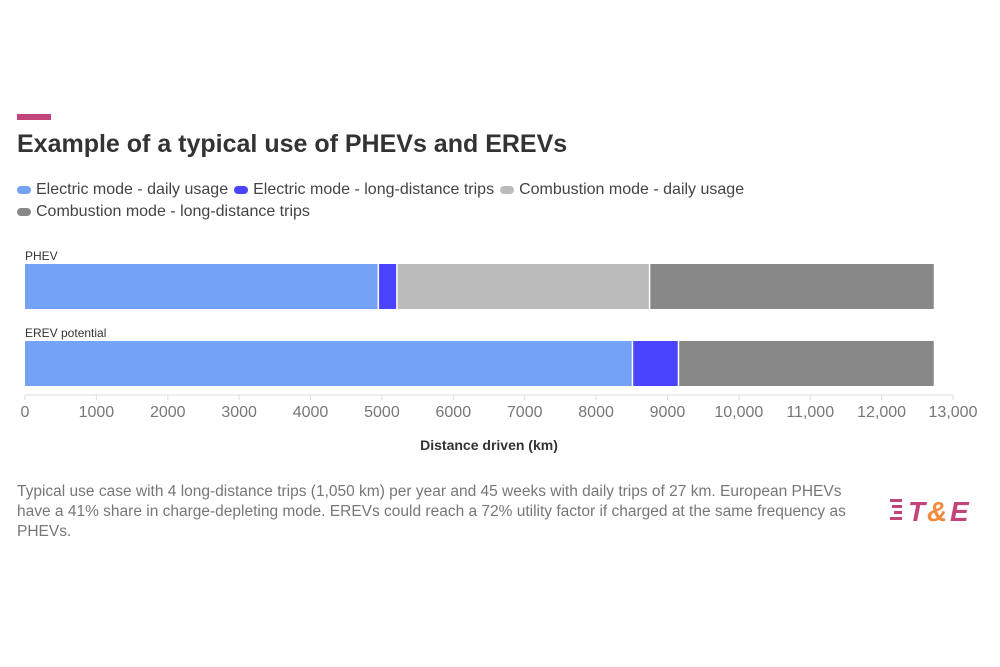  I want to click on x-tick-label: 4000, so click(311, 412).